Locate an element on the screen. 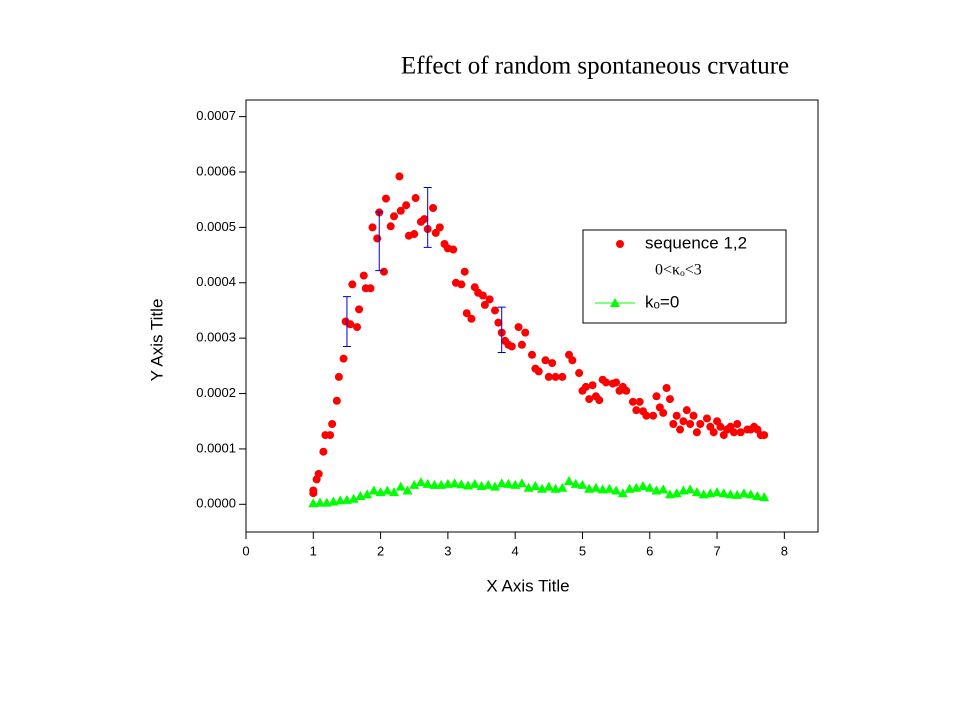  x-tick-label: 3 is located at coordinates (447, 550).